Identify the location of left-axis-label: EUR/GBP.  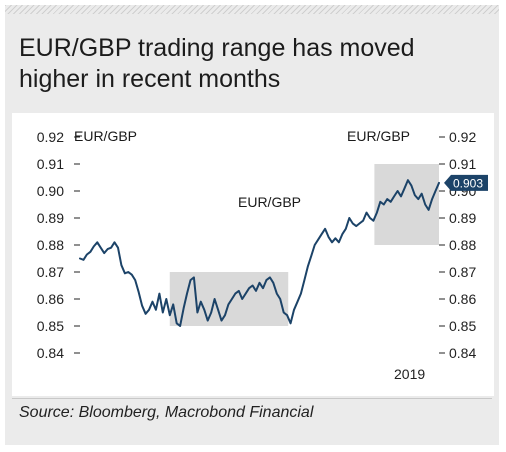
(105, 136).